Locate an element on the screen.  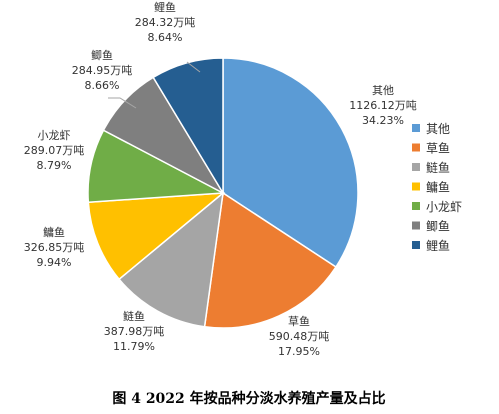
slice-data-label: 鳙鱼 326.85万吨 9.94% is located at coordinates (54, 247).